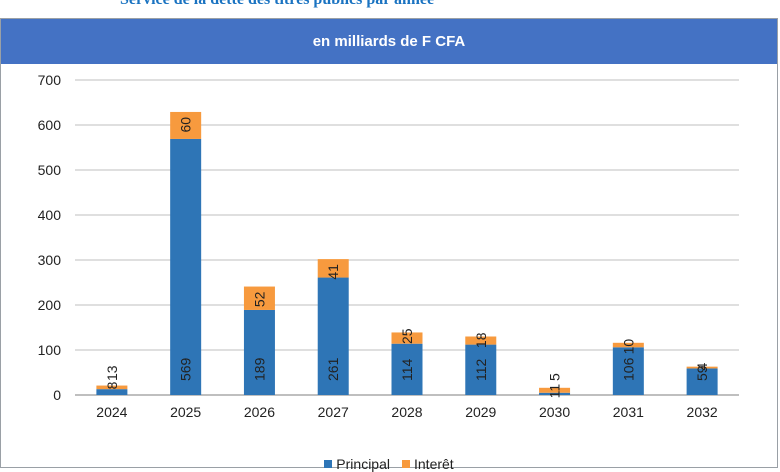 Image resolution: width=780 pixels, height=472 pixels. I want to click on x-tick-label-2031: 2031, so click(628, 412).